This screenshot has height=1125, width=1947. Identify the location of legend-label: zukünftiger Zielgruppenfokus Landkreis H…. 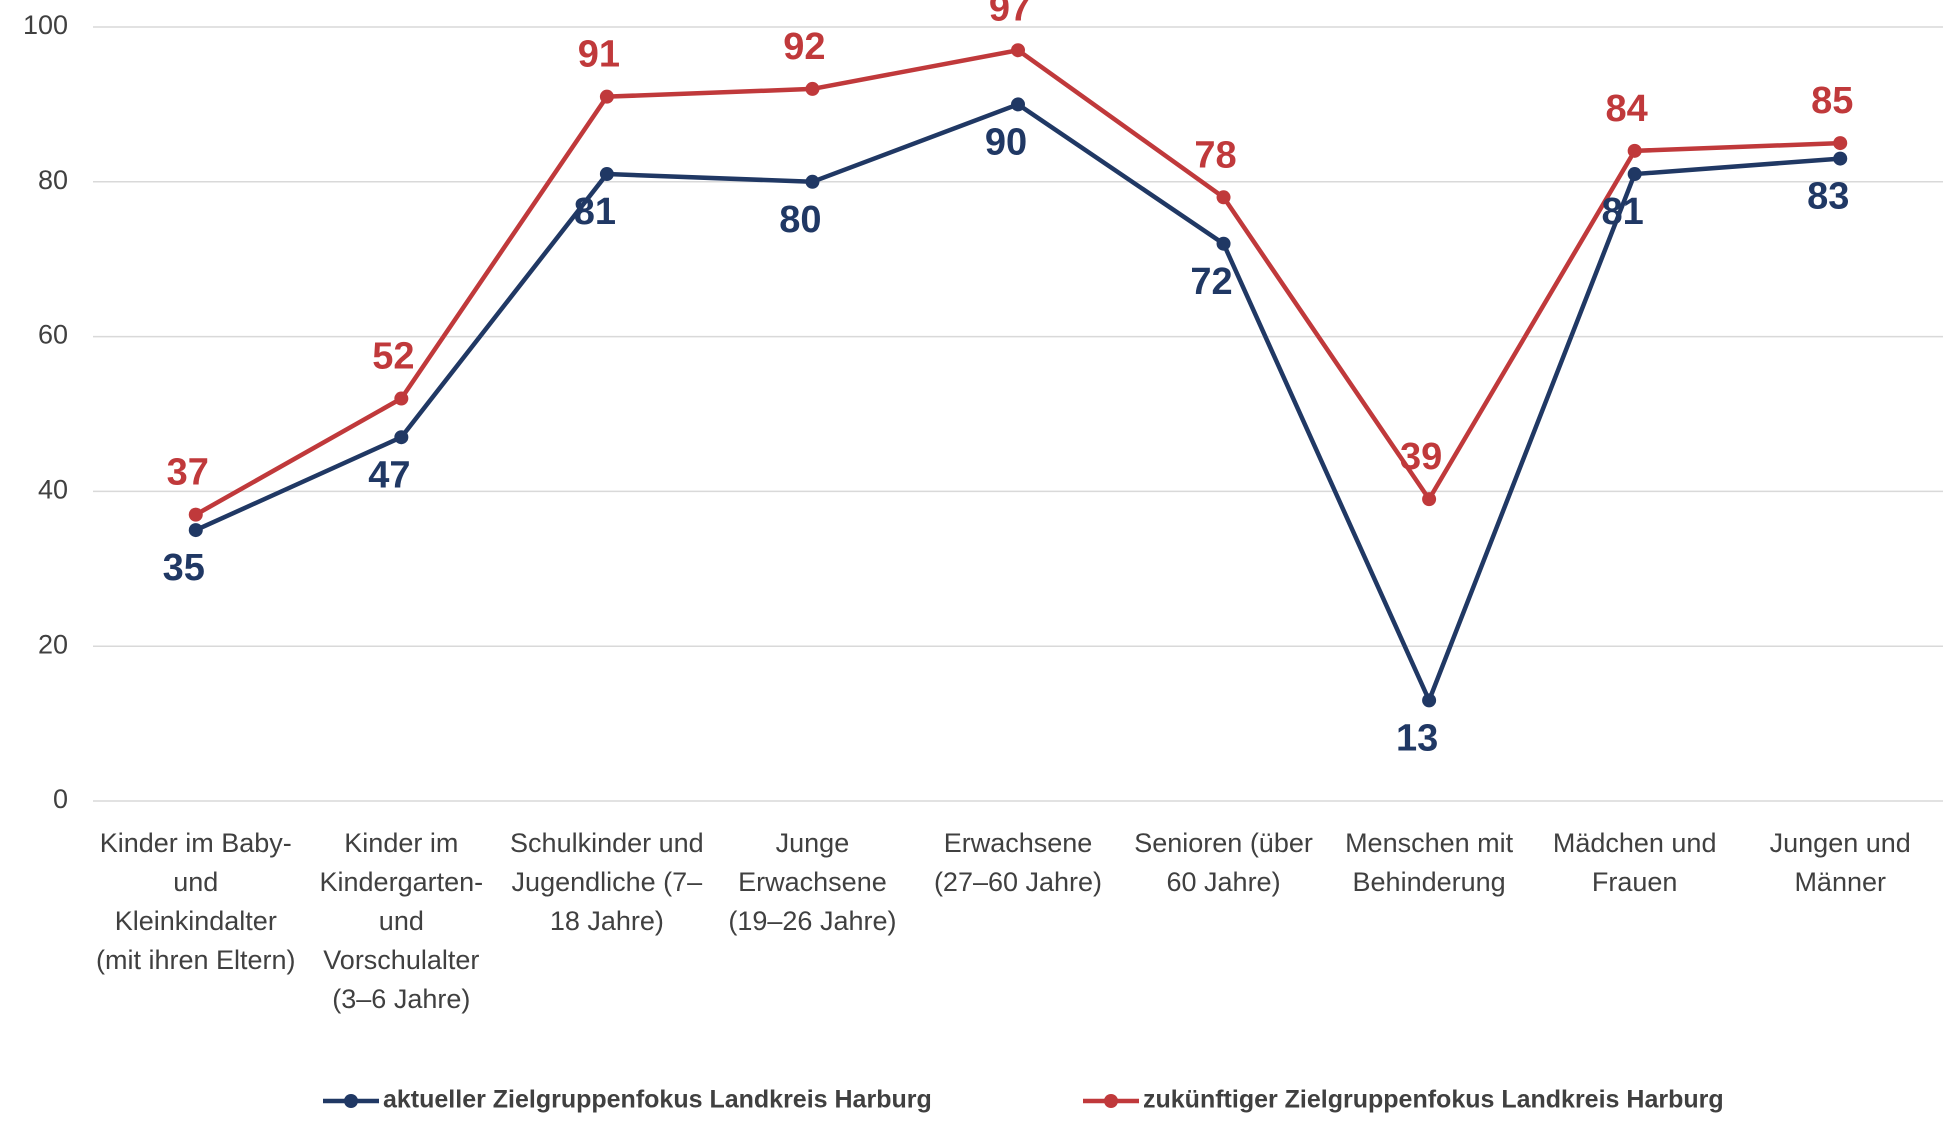
(1433, 1100).